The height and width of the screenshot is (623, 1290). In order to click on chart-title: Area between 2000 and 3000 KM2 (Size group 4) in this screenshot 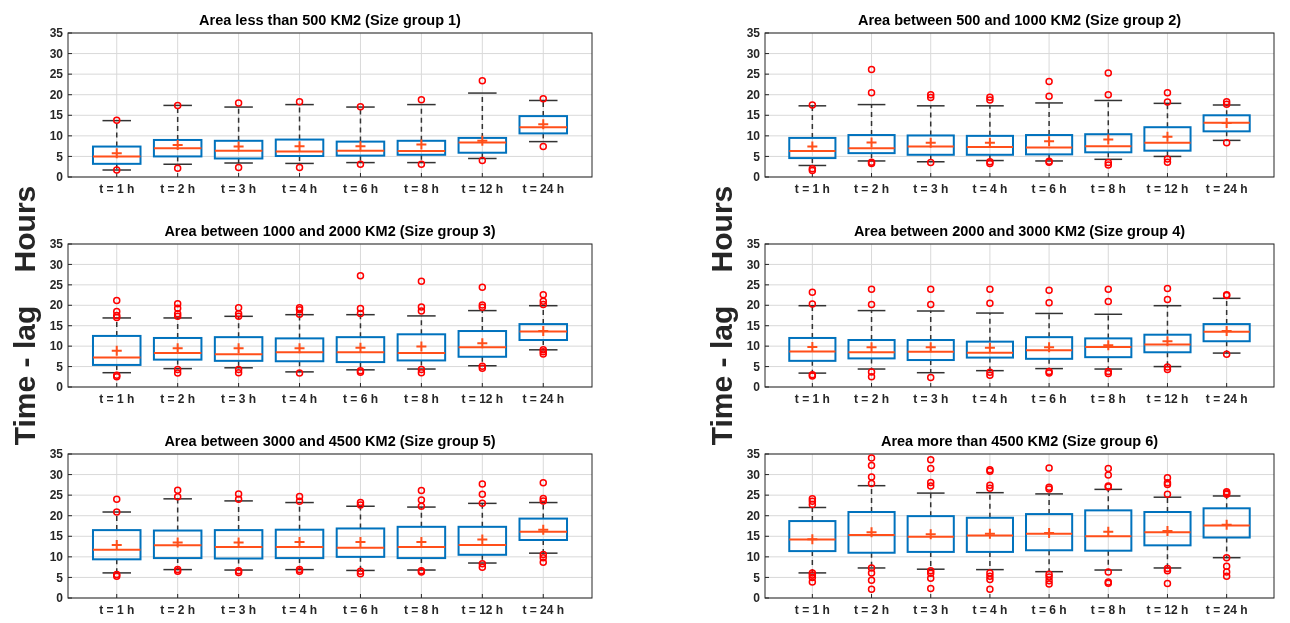, I will do `click(1019, 231)`.